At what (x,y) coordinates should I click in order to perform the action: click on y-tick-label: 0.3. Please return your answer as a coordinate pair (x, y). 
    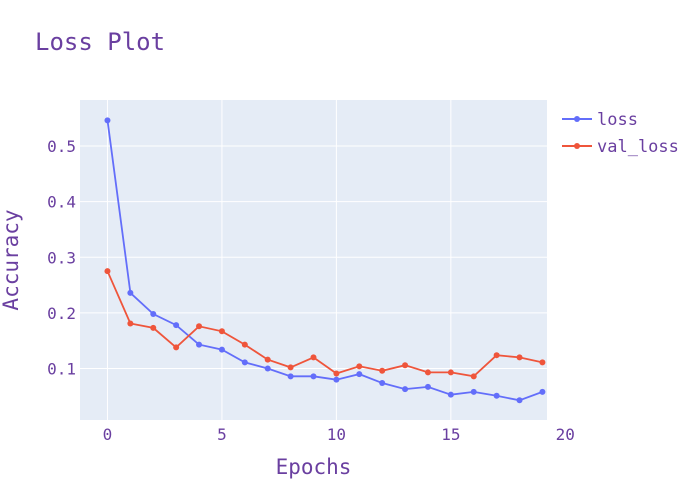
    Looking at the image, I should click on (61, 257).